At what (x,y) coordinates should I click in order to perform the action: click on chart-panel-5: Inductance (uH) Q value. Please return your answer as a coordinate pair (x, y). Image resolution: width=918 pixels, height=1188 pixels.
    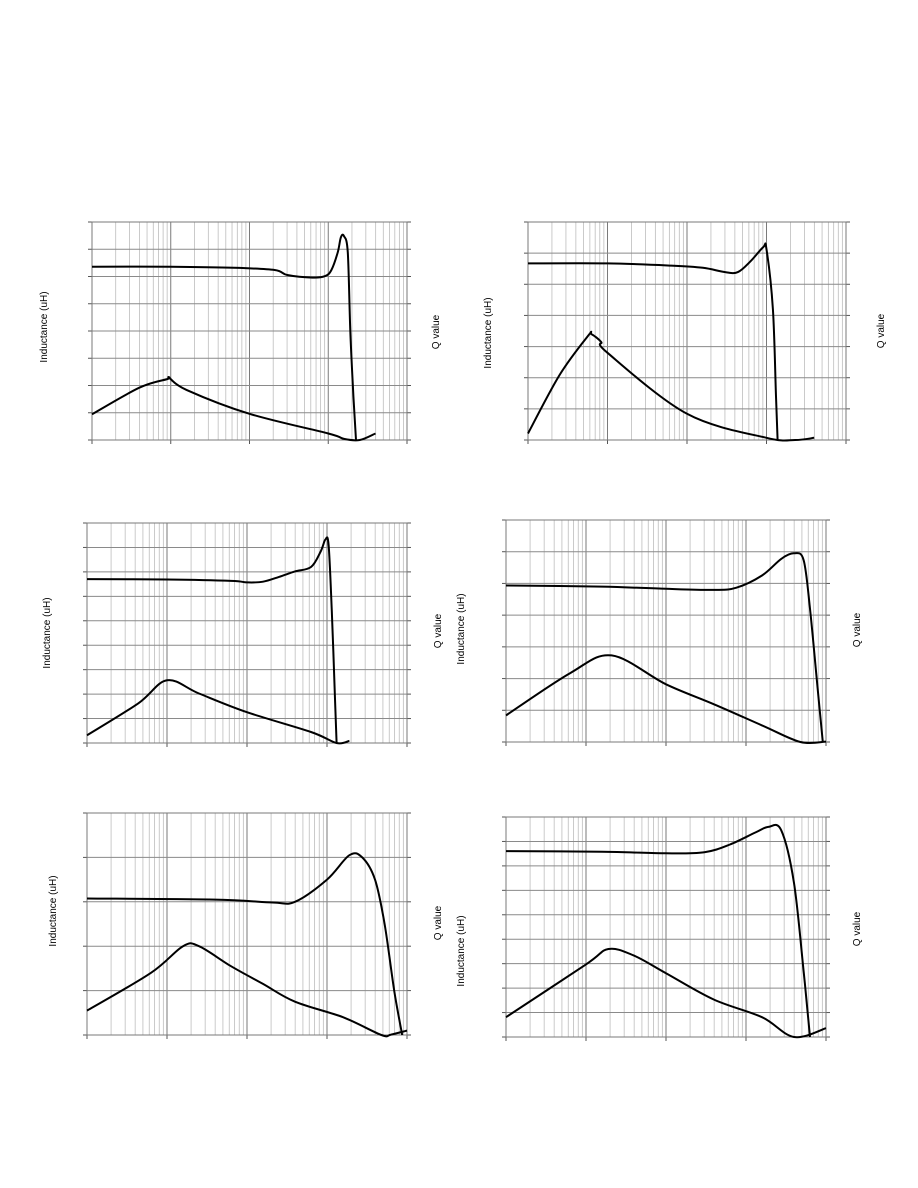
    Looking at the image, I should click on (246, 925).